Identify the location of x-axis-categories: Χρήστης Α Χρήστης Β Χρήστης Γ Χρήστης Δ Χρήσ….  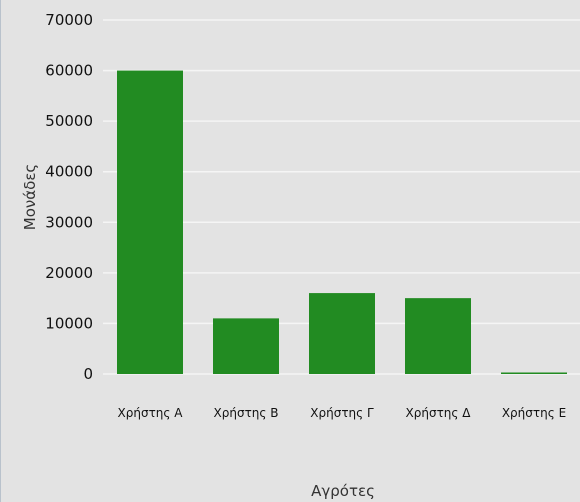
(342, 413).